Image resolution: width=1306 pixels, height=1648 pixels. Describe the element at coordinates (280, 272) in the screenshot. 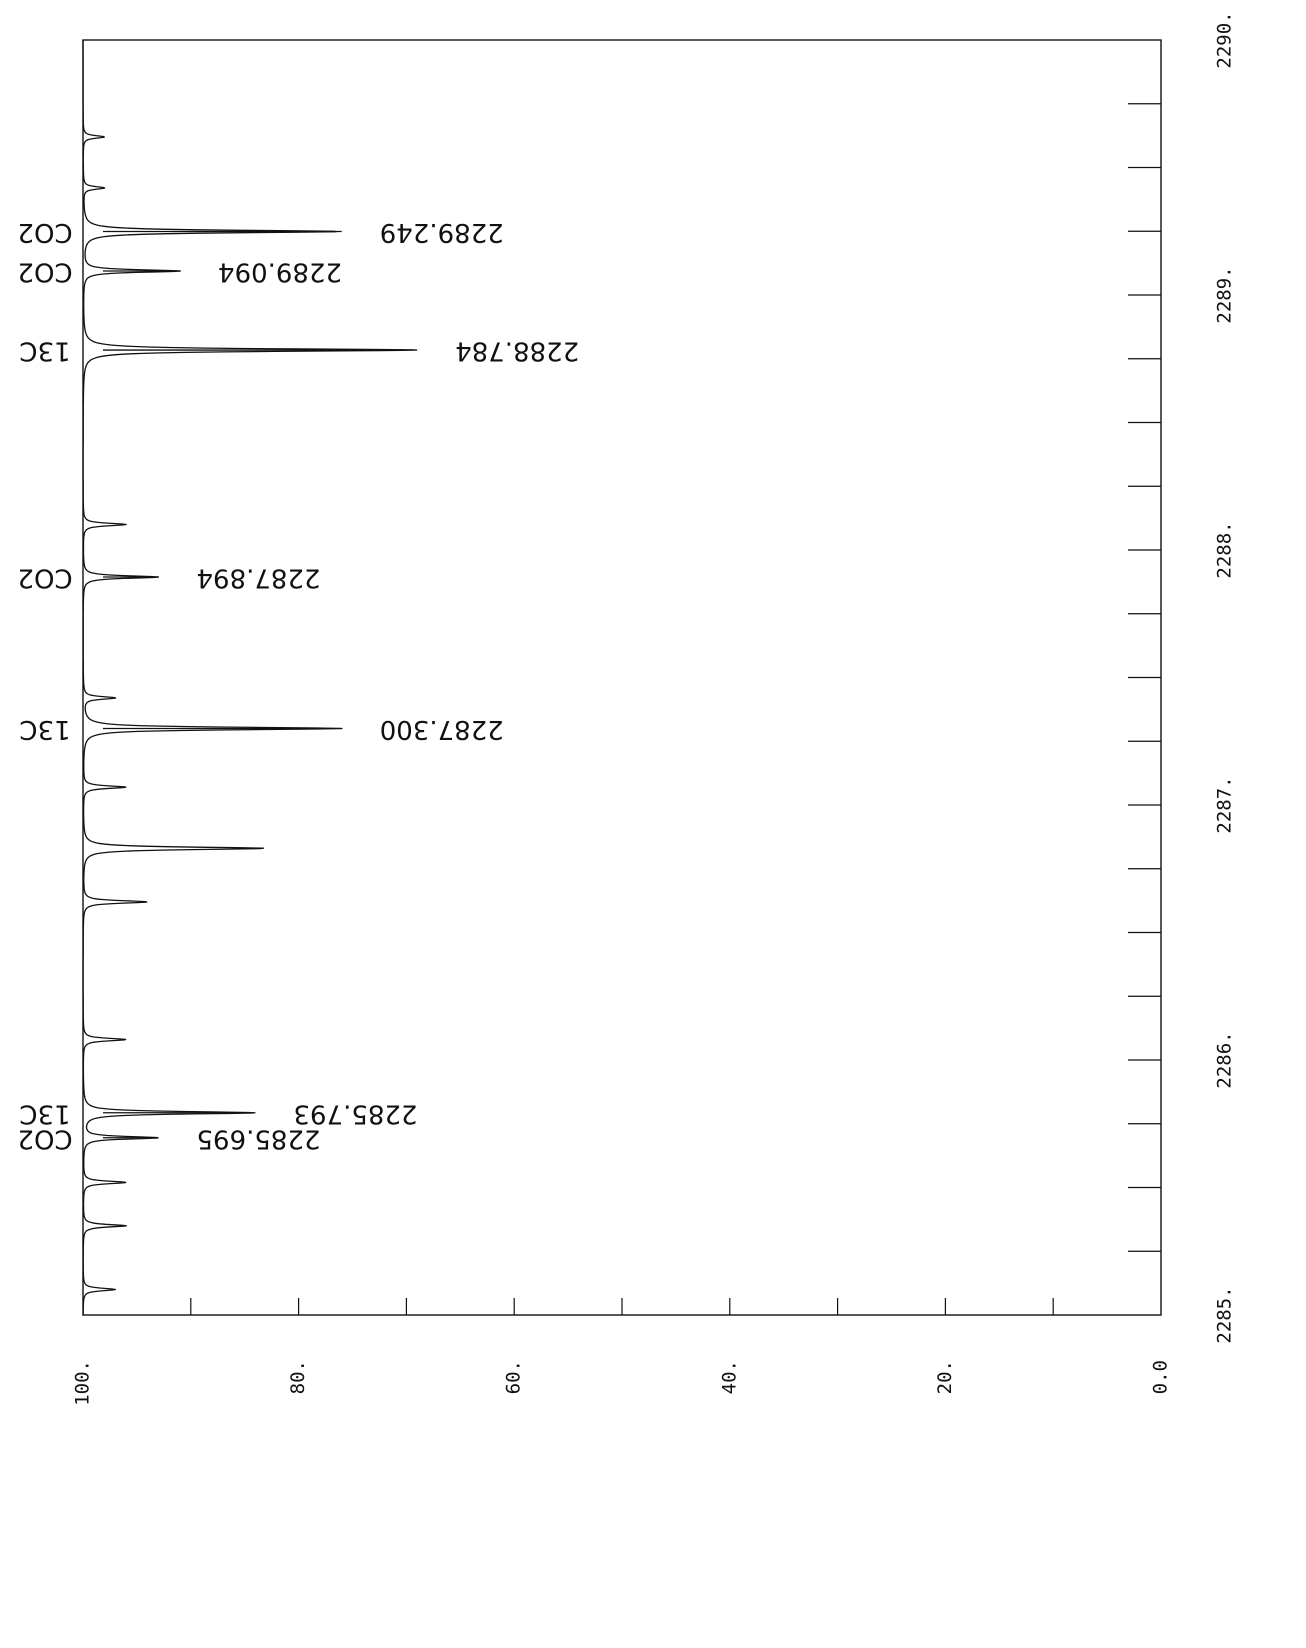

I see `peak-value-label: 2289.094` at that location.